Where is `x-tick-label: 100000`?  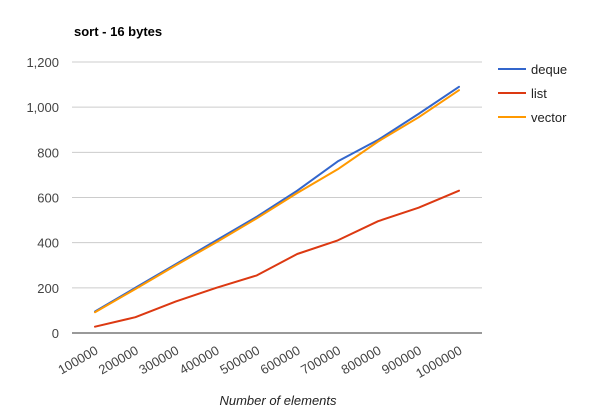
x-tick-label: 100000 is located at coordinates (77, 360).